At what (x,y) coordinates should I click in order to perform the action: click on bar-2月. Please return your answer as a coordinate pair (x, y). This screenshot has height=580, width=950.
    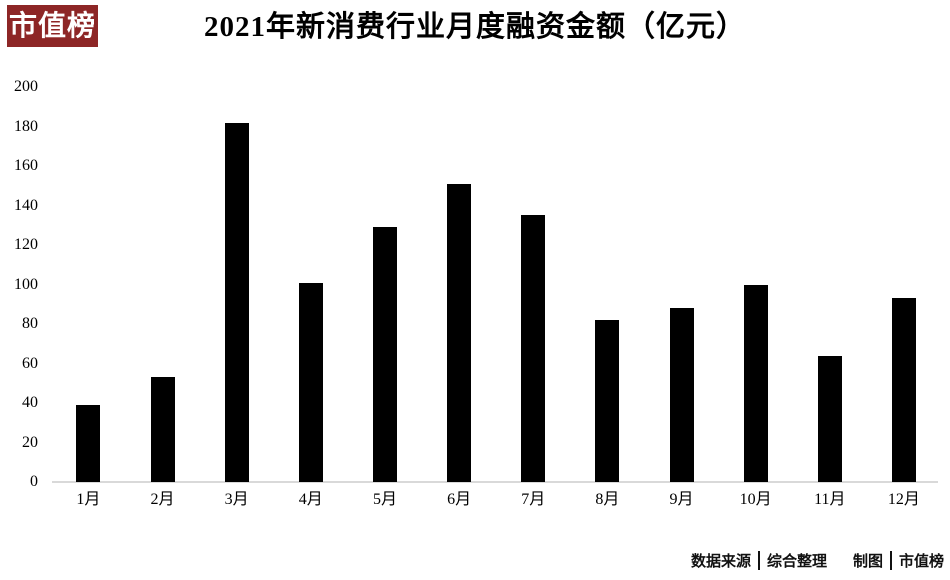
    Looking at the image, I should click on (162, 429).